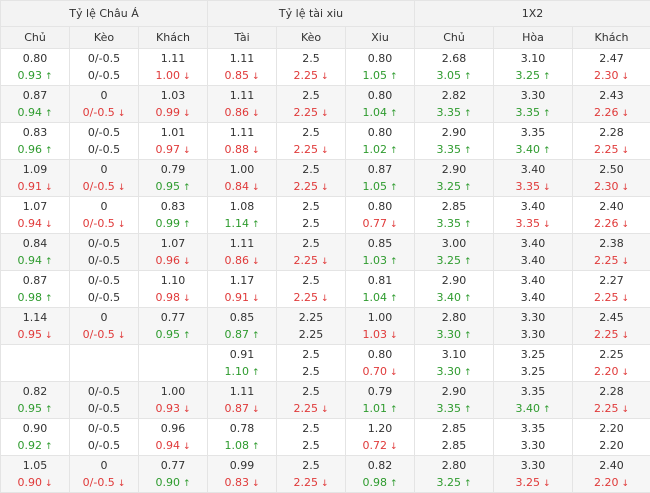  What do you see at coordinates (533, 297) in the screenshot?
I see `current-odds-line: 3.40` at bounding box center [533, 297].